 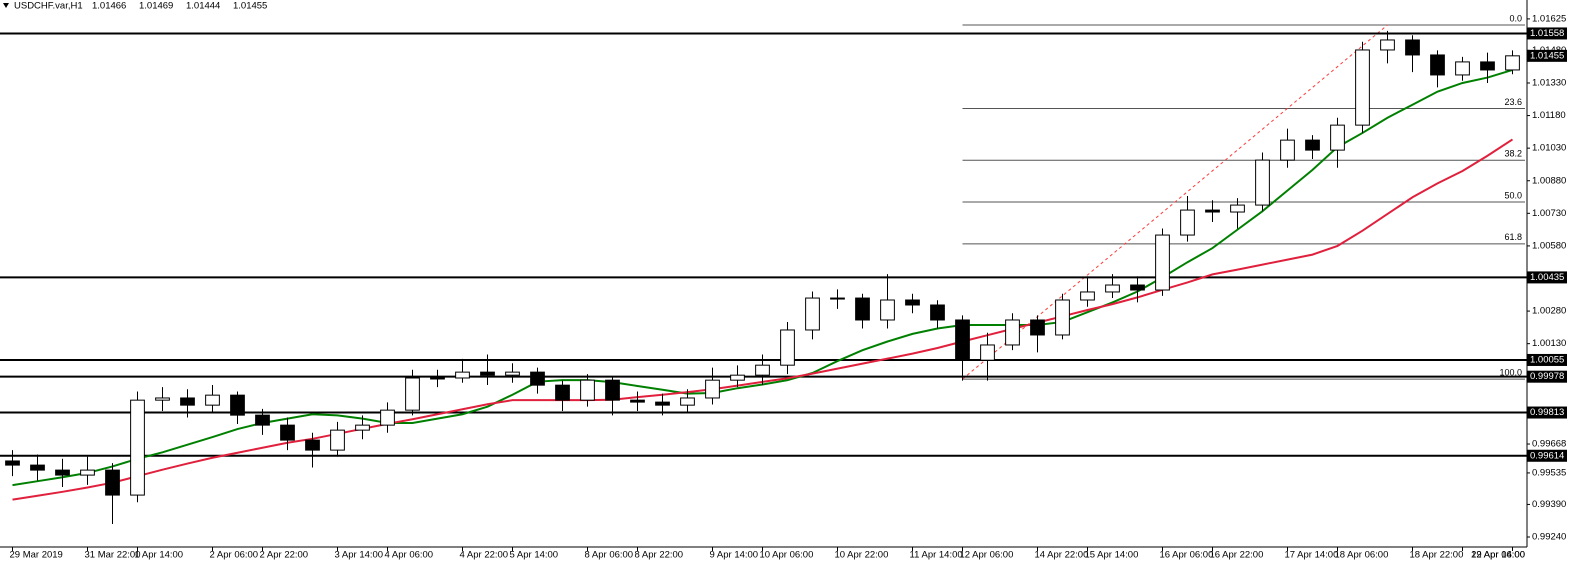 What do you see at coordinates (1437, 555) in the screenshot?
I see `x-tick-label: 18 Apr 22:00` at bounding box center [1437, 555].